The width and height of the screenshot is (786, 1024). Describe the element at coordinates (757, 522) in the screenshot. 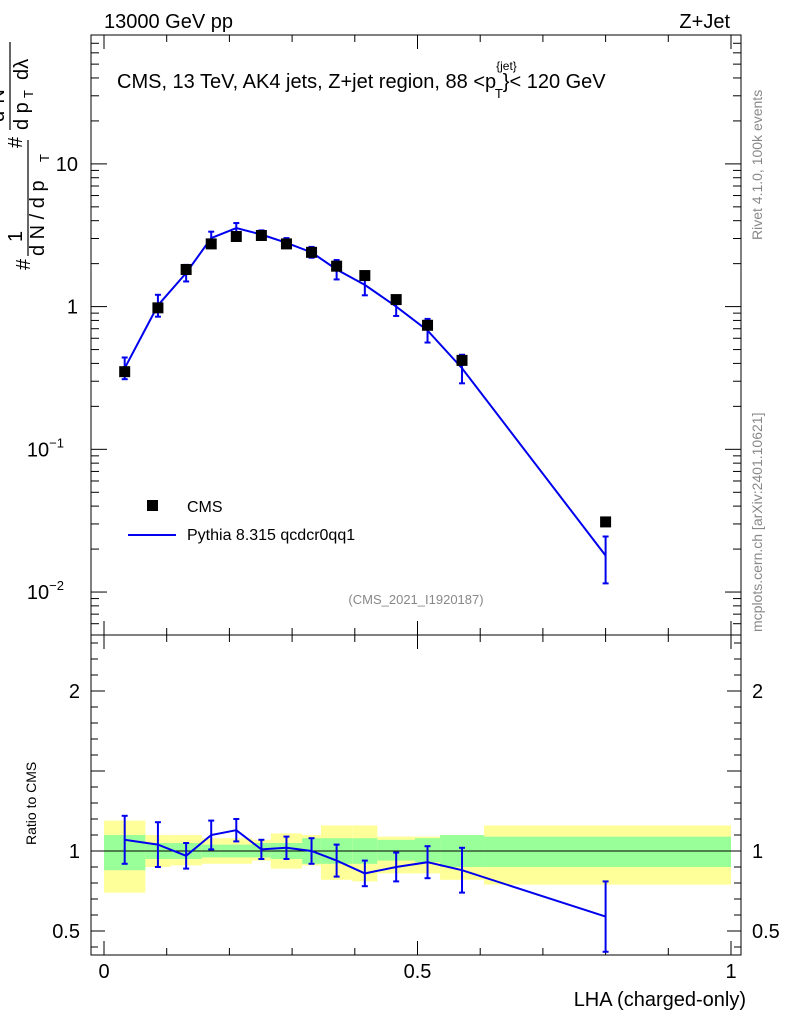

I see `mcplots-credit-label: mcplots.cern.ch [arXiv:2401.10621]` at that location.